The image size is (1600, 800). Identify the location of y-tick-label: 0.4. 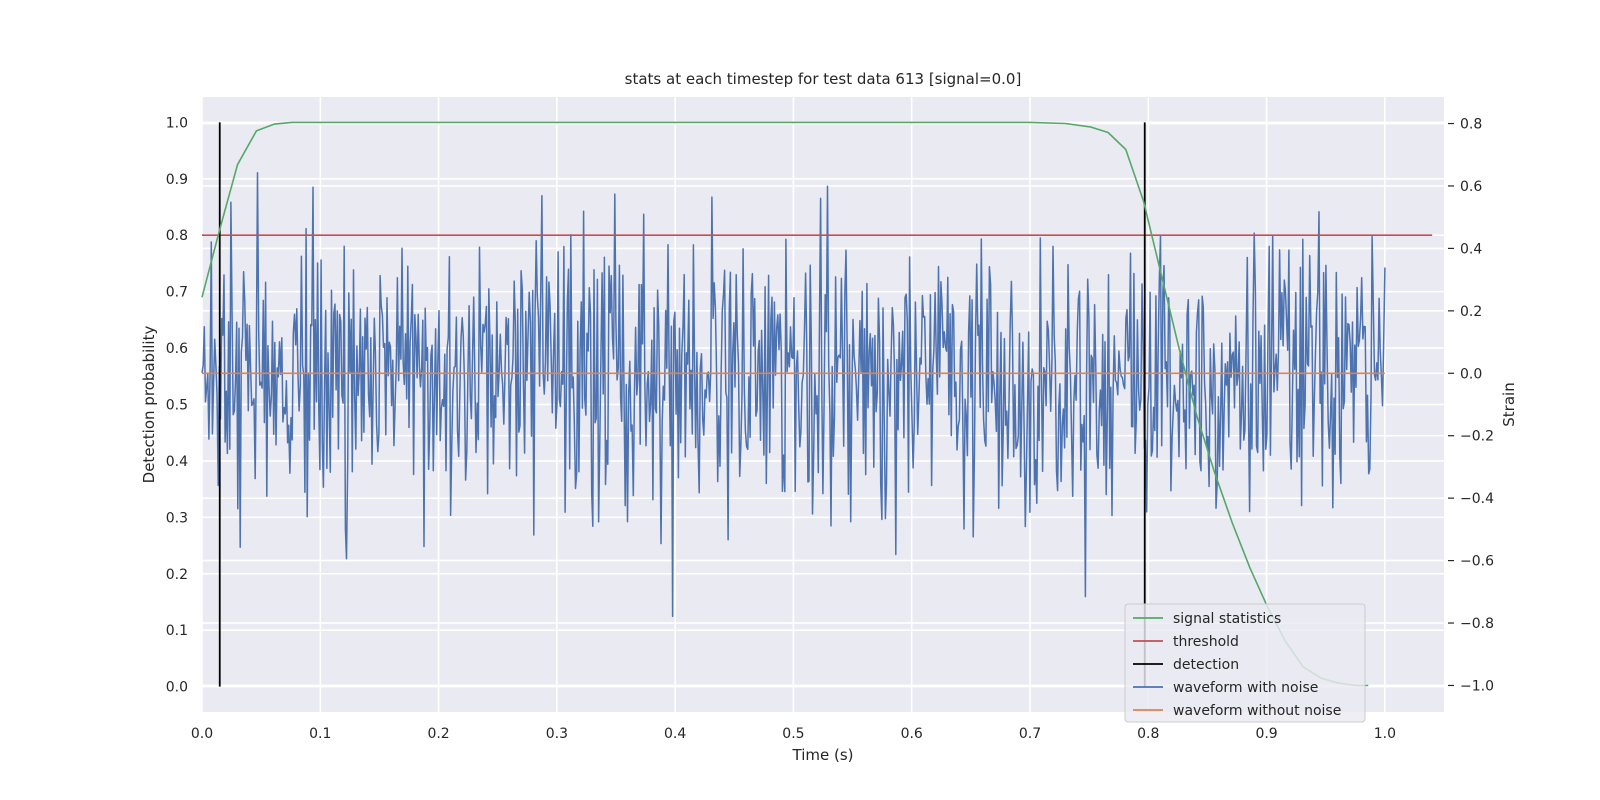
(177, 462).